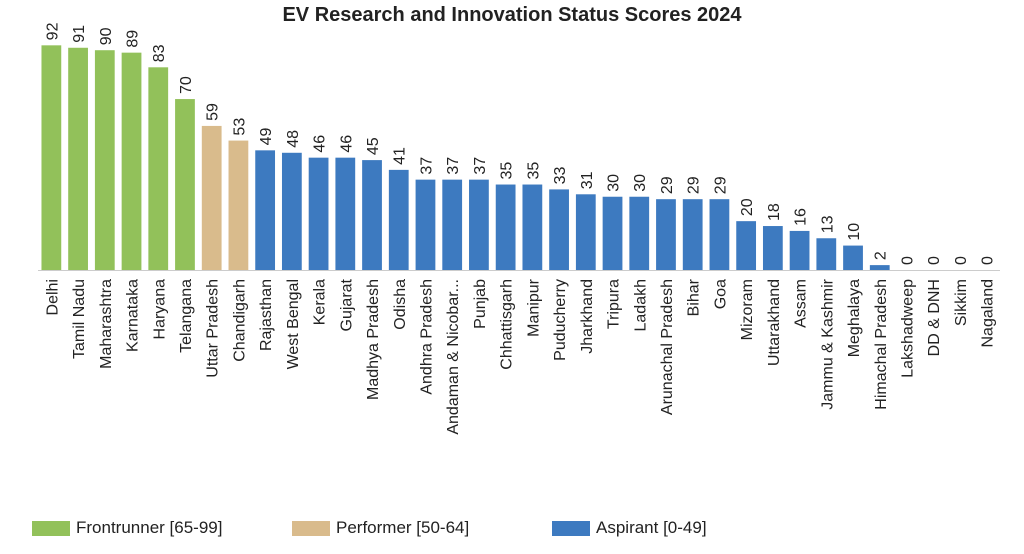 This screenshot has width=1024, height=554. I want to click on value-label-4: 83, so click(159, 53).